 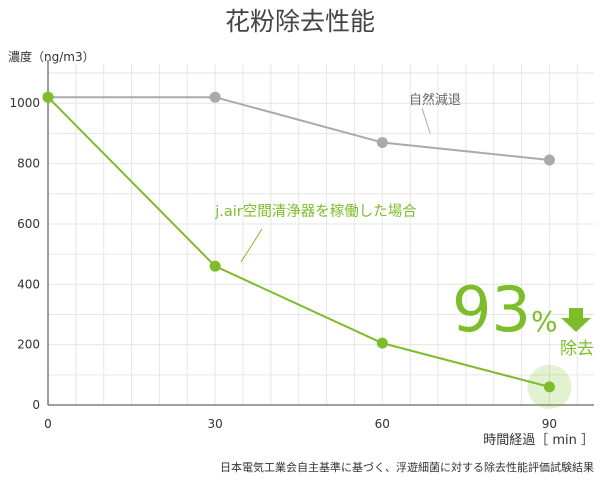 What do you see at coordinates (215, 424) in the screenshot?
I see `x-tick-label: 30` at bounding box center [215, 424].